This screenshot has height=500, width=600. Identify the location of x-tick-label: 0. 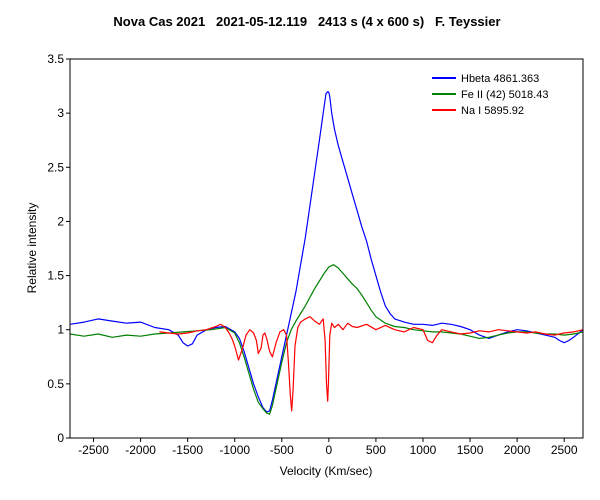
(329, 450).